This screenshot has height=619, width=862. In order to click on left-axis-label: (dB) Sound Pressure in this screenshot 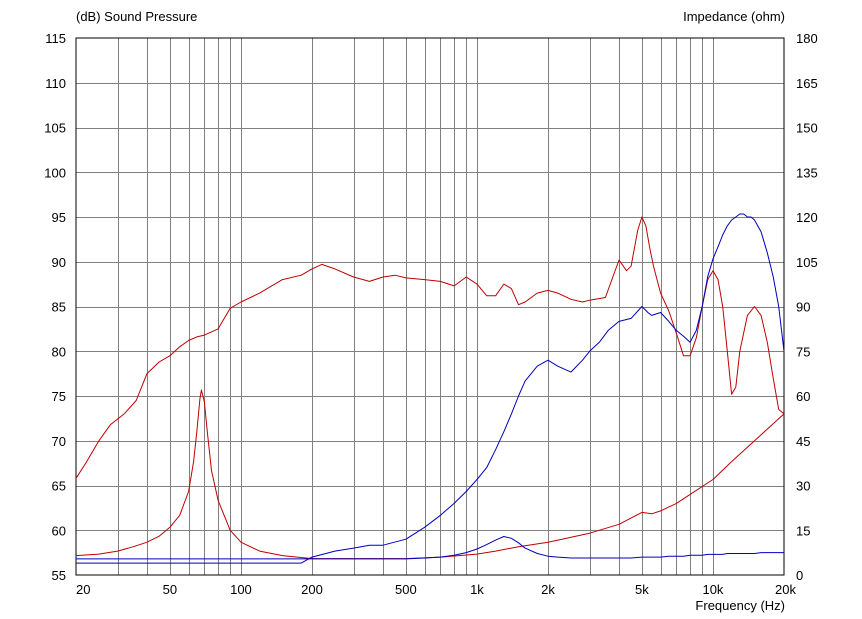, I will do `click(136, 16)`.